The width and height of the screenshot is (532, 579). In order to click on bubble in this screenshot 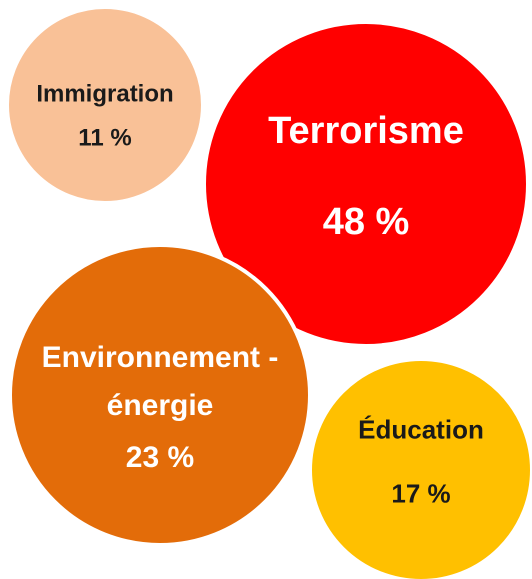, I will do `click(105, 105)`.